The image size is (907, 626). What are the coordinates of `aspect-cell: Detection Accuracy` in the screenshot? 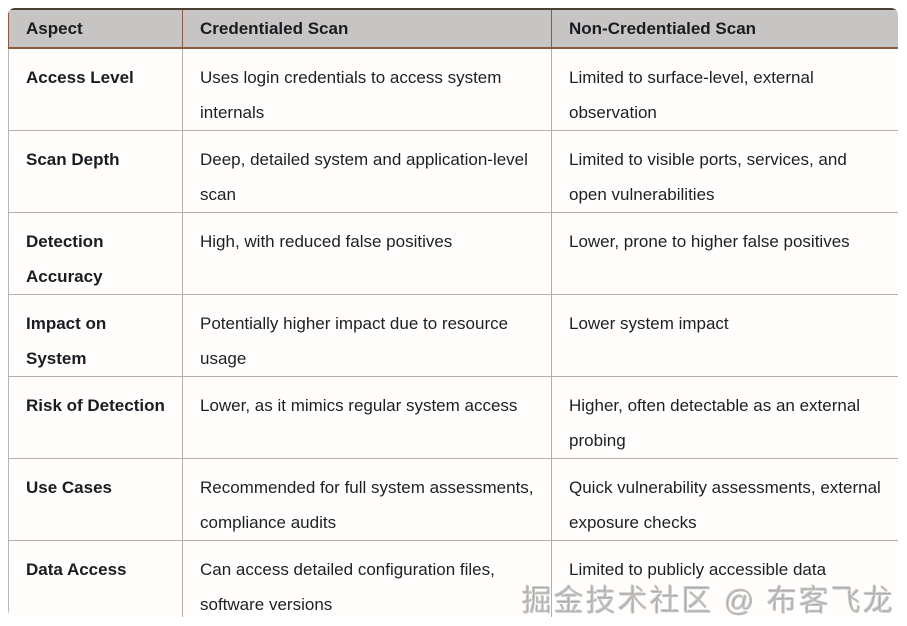 It's located at (95, 253).